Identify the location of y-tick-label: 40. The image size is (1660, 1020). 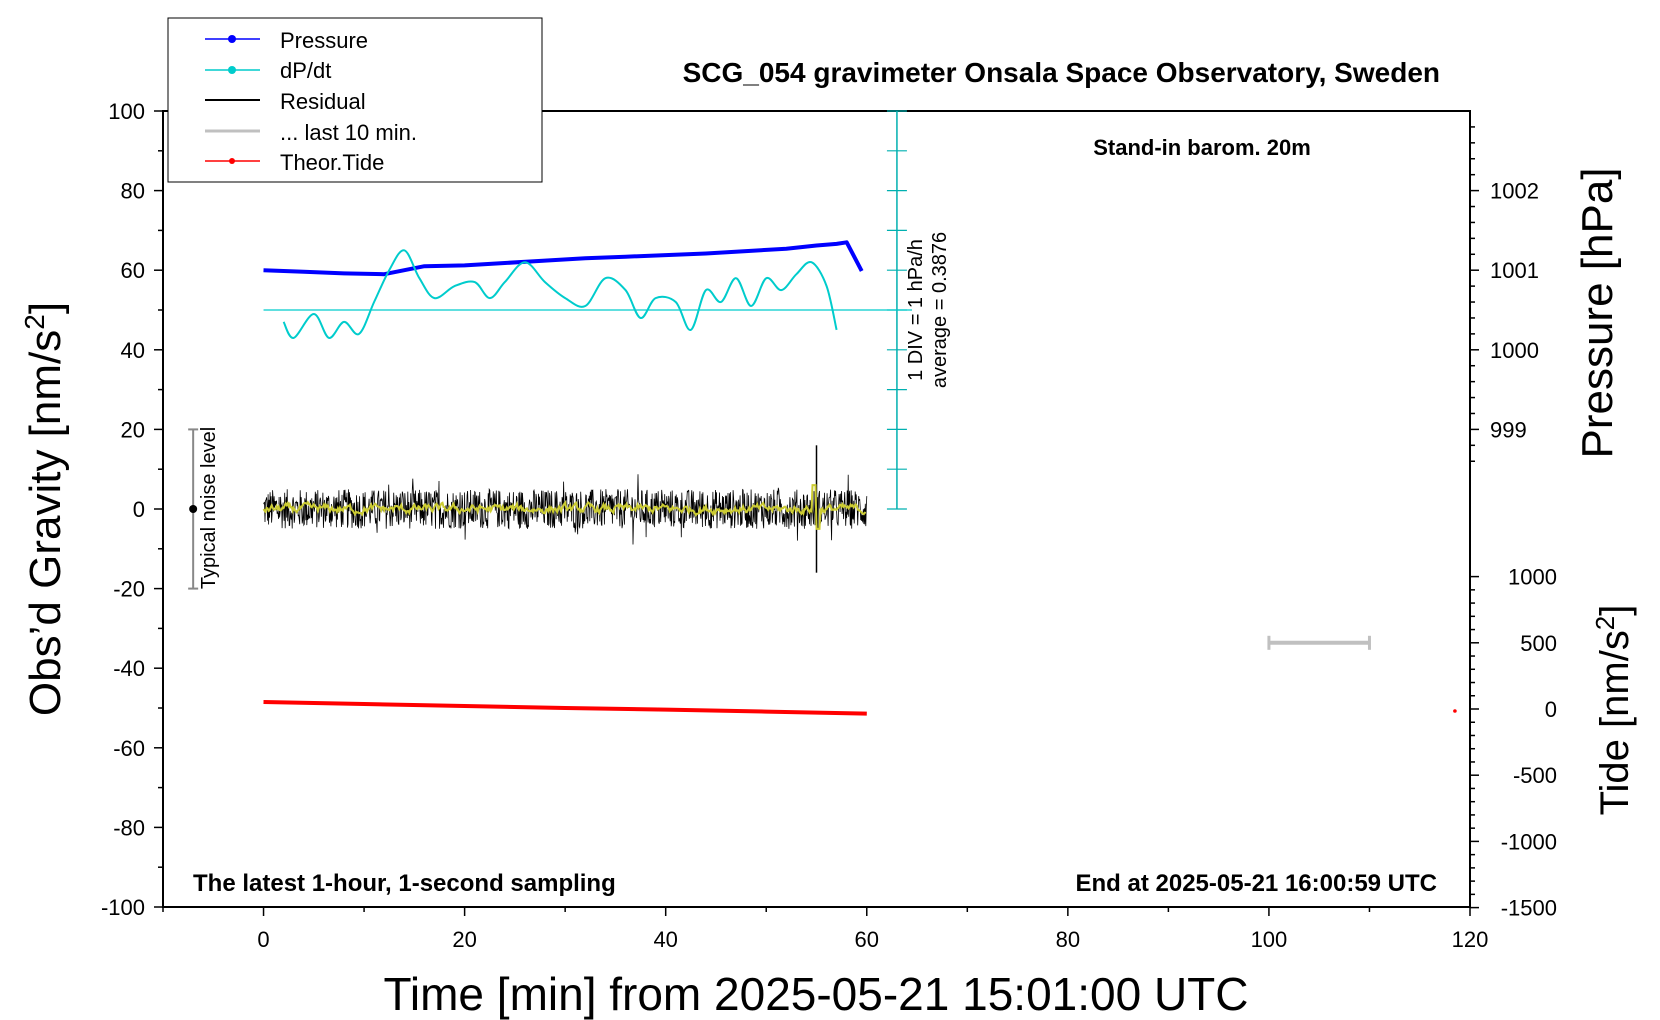
(133, 350).